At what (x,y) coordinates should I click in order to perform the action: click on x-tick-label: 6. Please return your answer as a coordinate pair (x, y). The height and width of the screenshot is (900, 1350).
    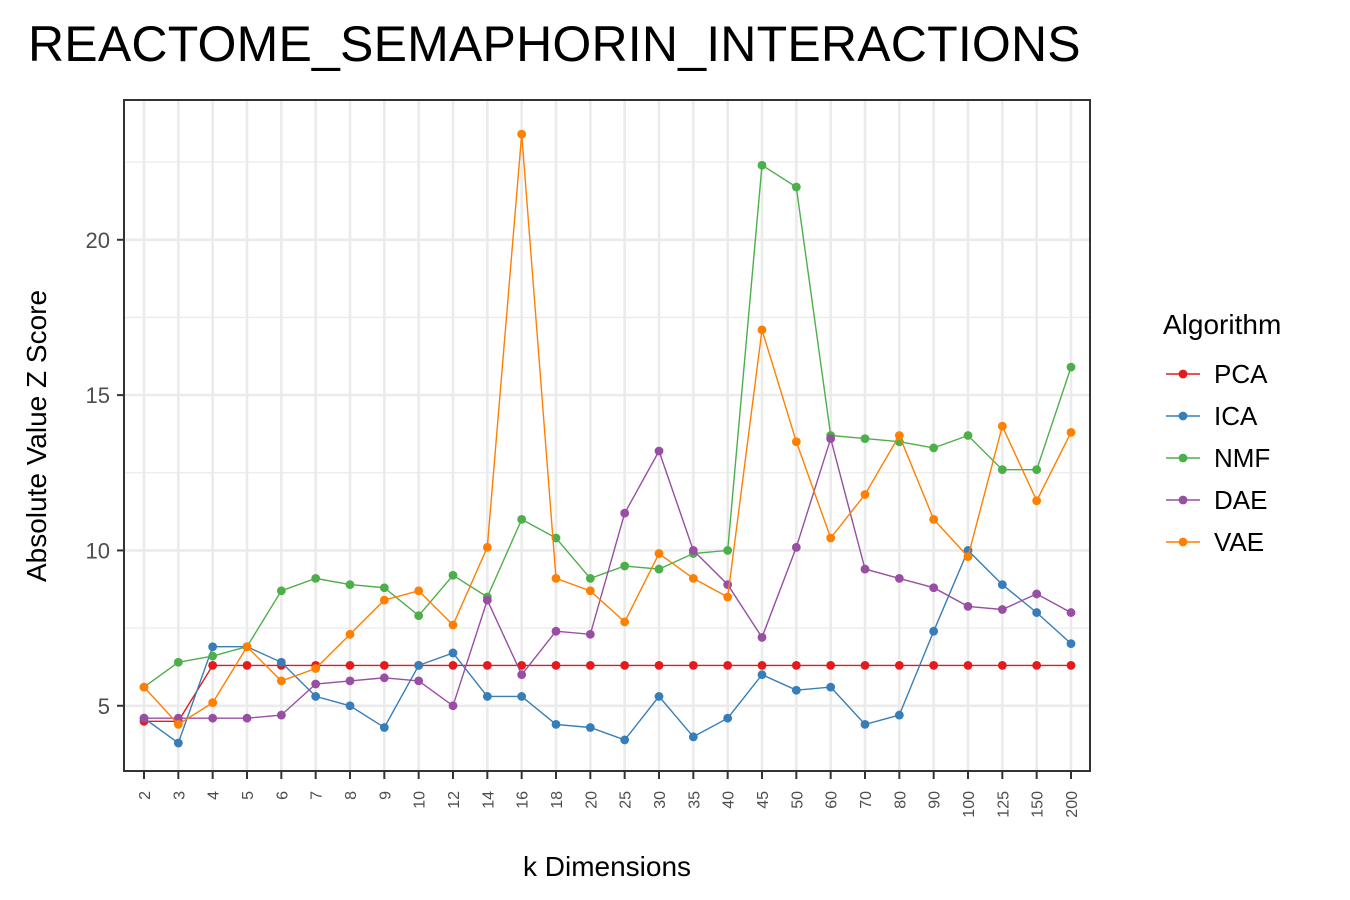
    Looking at the image, I should click on (282, 795).